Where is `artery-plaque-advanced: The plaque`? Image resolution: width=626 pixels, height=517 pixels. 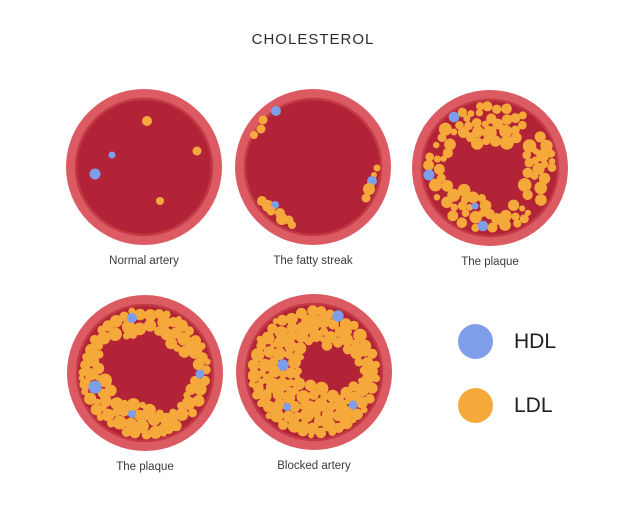
artery-plaque-advanced: The plaque is located at coordinates (145, 384).